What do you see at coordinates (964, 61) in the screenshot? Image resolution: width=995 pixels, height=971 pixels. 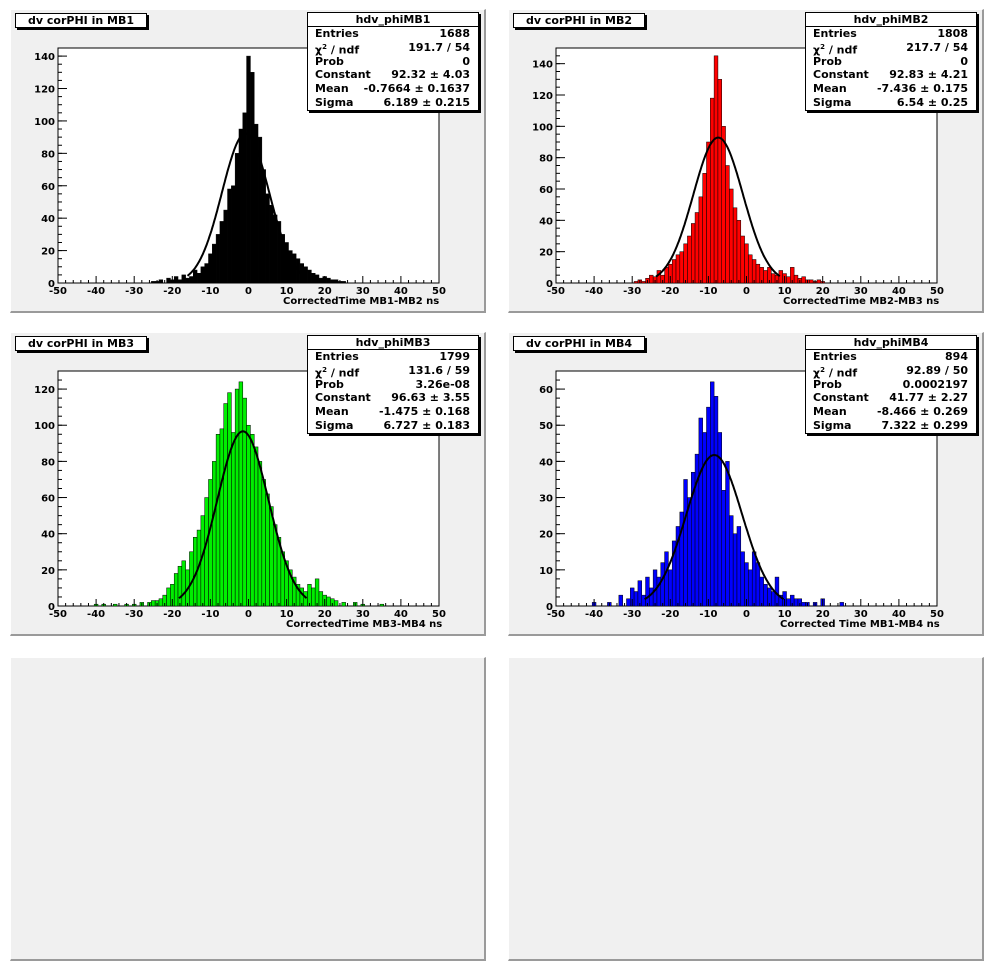 I see `stats-value-prob: 0` at bounding box center [964, 61].